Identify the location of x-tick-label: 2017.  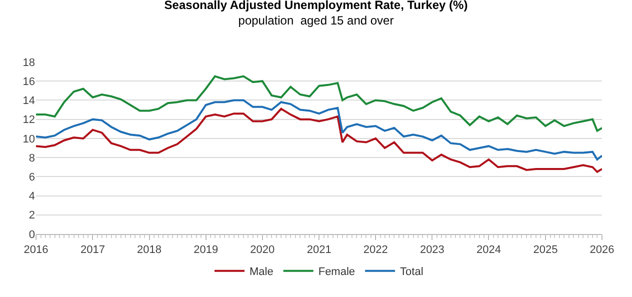
(92, 250).